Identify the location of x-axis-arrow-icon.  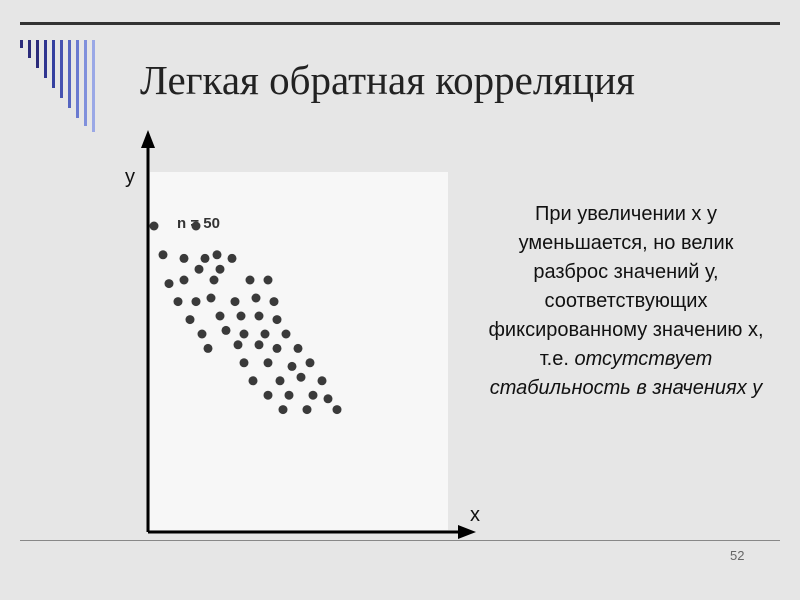
(467, 532).